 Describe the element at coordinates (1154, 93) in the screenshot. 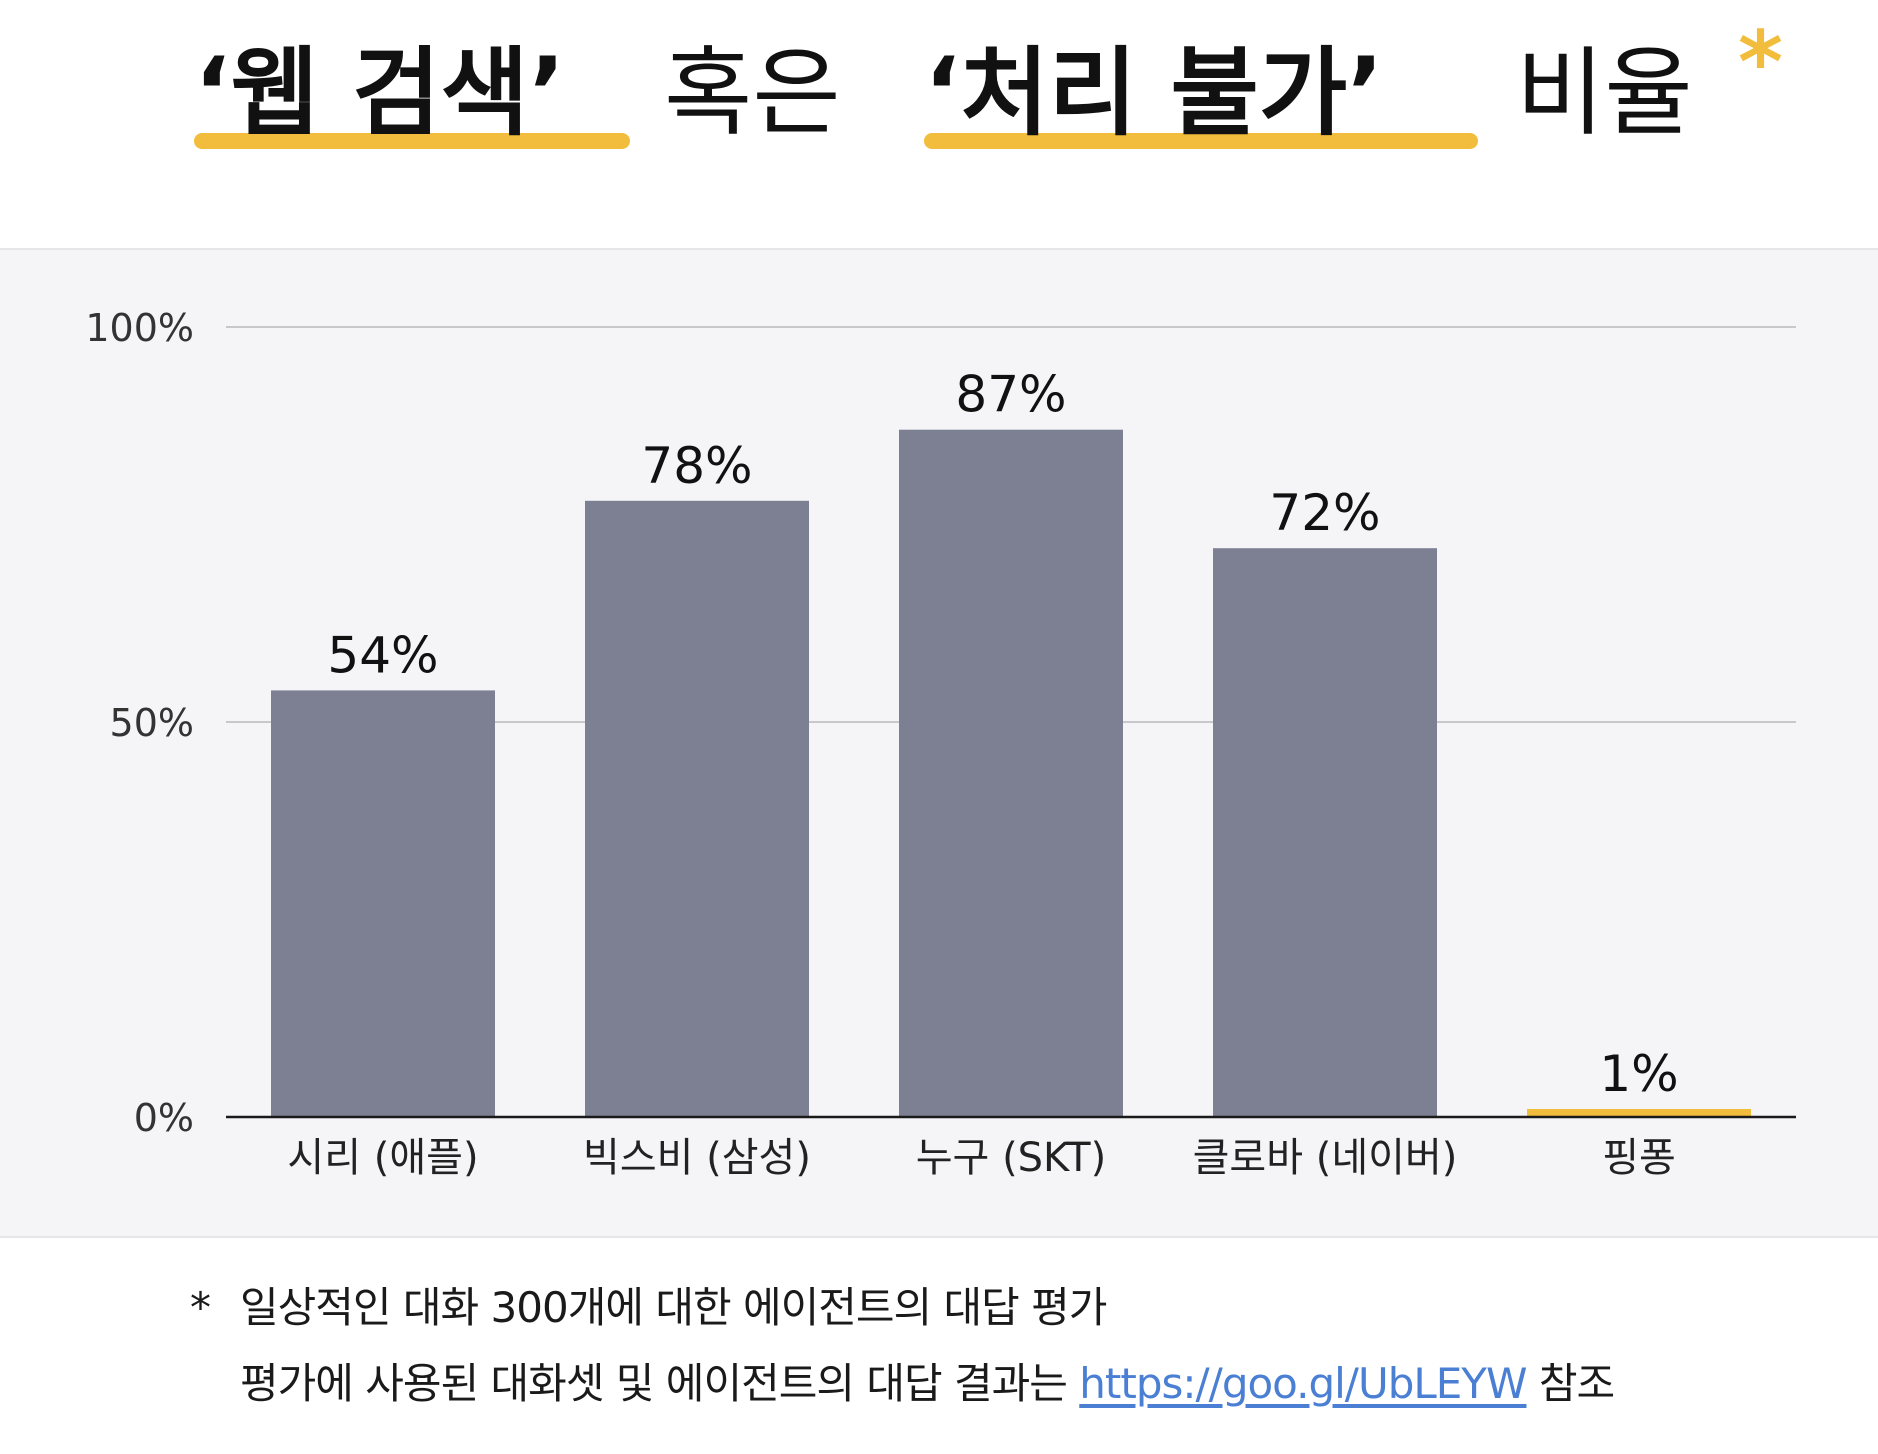

I see `title-part-unprocessable: ‘처리 불가’` at that location.